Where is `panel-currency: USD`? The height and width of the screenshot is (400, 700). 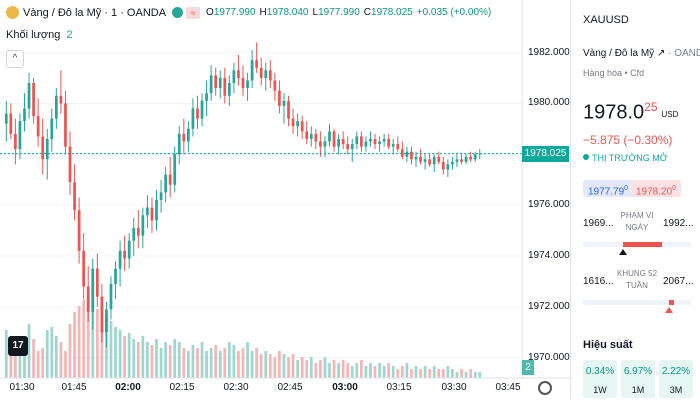 panel-currency: USD is located at coordinates (670, 114).